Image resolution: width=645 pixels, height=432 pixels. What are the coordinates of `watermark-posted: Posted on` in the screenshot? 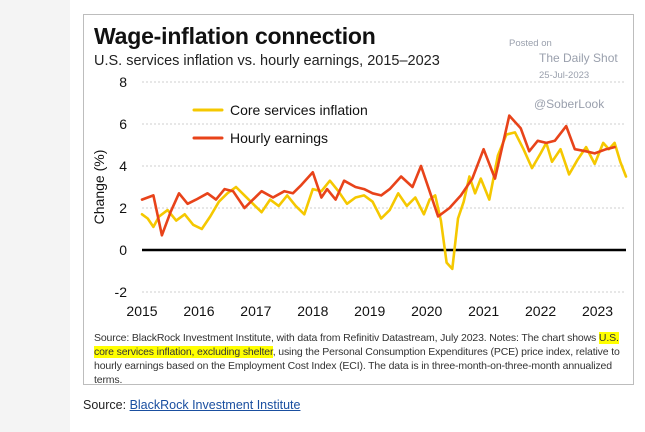 It's located at (530, 43).